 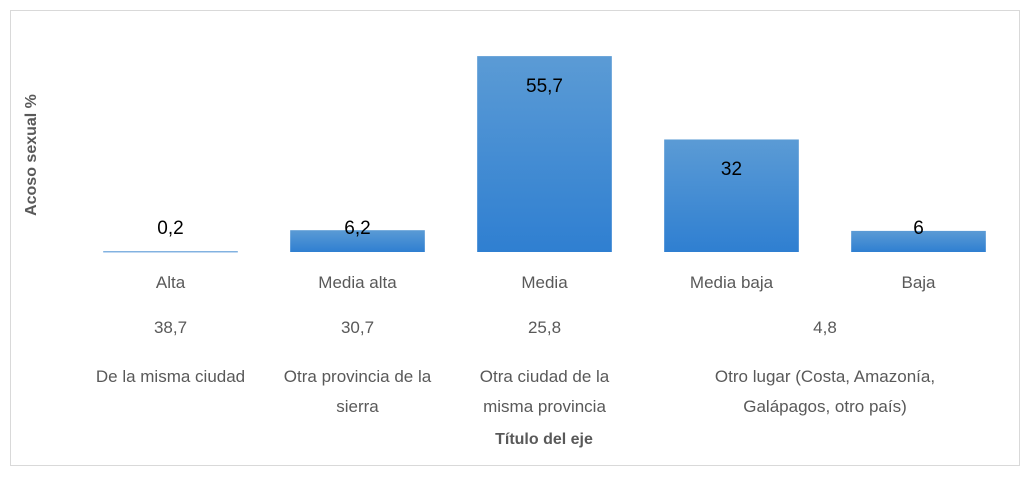 What do you see at coordinates (170, 327) in the screenshot?
I see `x-group-label: 38,7` at bounding box center [170, 327].